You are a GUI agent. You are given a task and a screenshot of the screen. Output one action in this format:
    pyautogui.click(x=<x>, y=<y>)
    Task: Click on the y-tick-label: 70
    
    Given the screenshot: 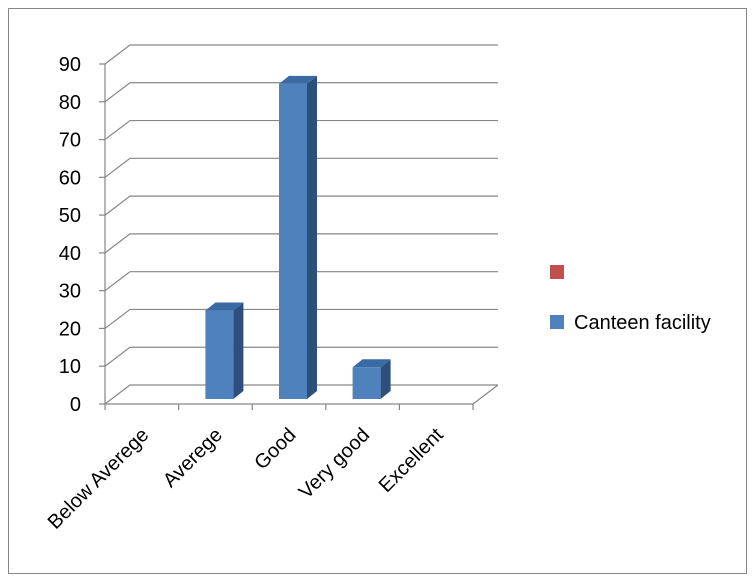 What is the action you would take?
    pyautogui.click(x=70, y=141)
    